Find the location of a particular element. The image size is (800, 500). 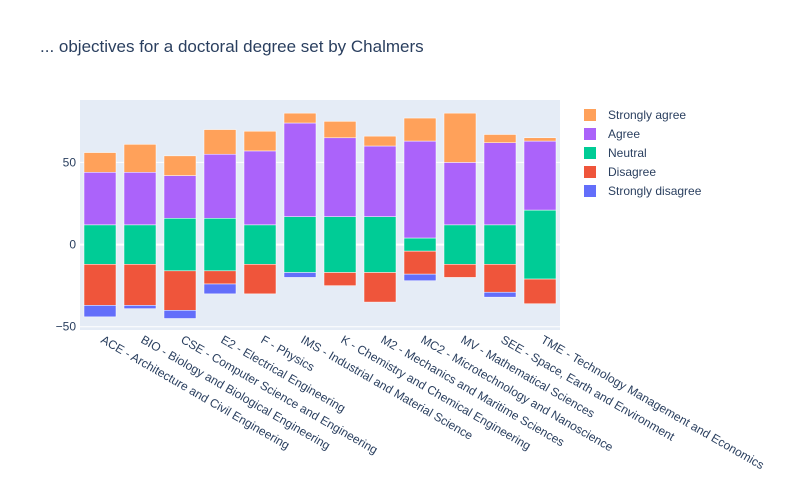

legend-label: Strongly agree is located at coordinates (647, 115).